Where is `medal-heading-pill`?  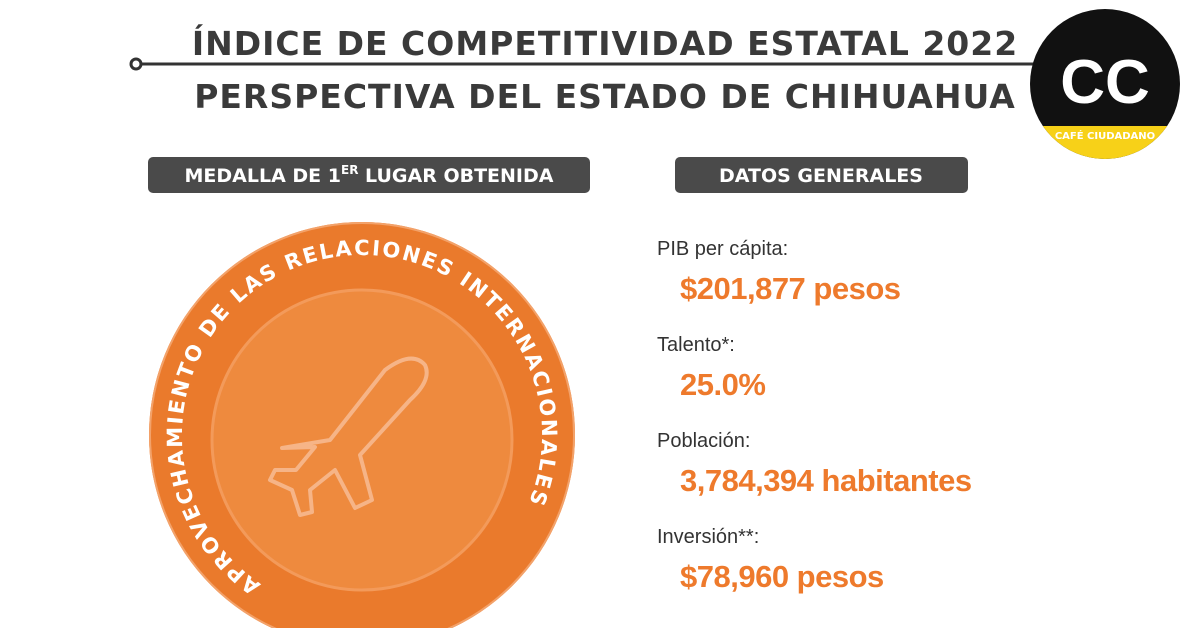
medal-heading-pill is located at coordinates (369, 175).